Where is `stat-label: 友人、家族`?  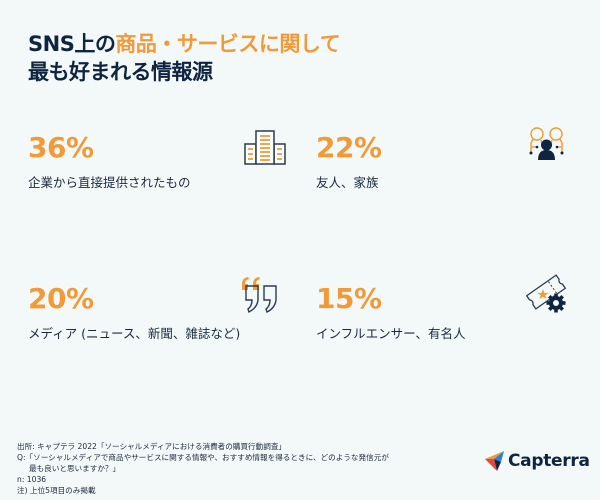
stat-label: 友人、家族 is located at coordinates (347, 182).